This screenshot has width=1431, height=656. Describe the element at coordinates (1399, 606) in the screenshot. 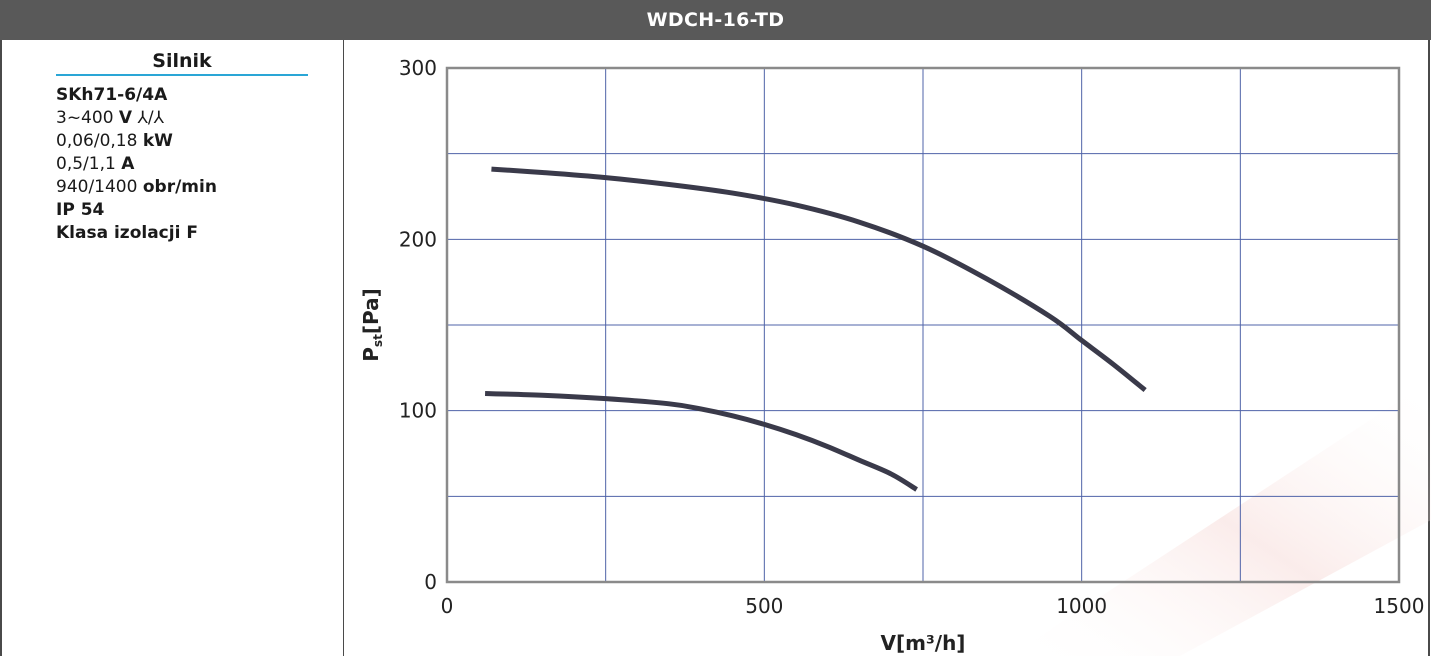

I see `x-tick-label: 1500` at that location.